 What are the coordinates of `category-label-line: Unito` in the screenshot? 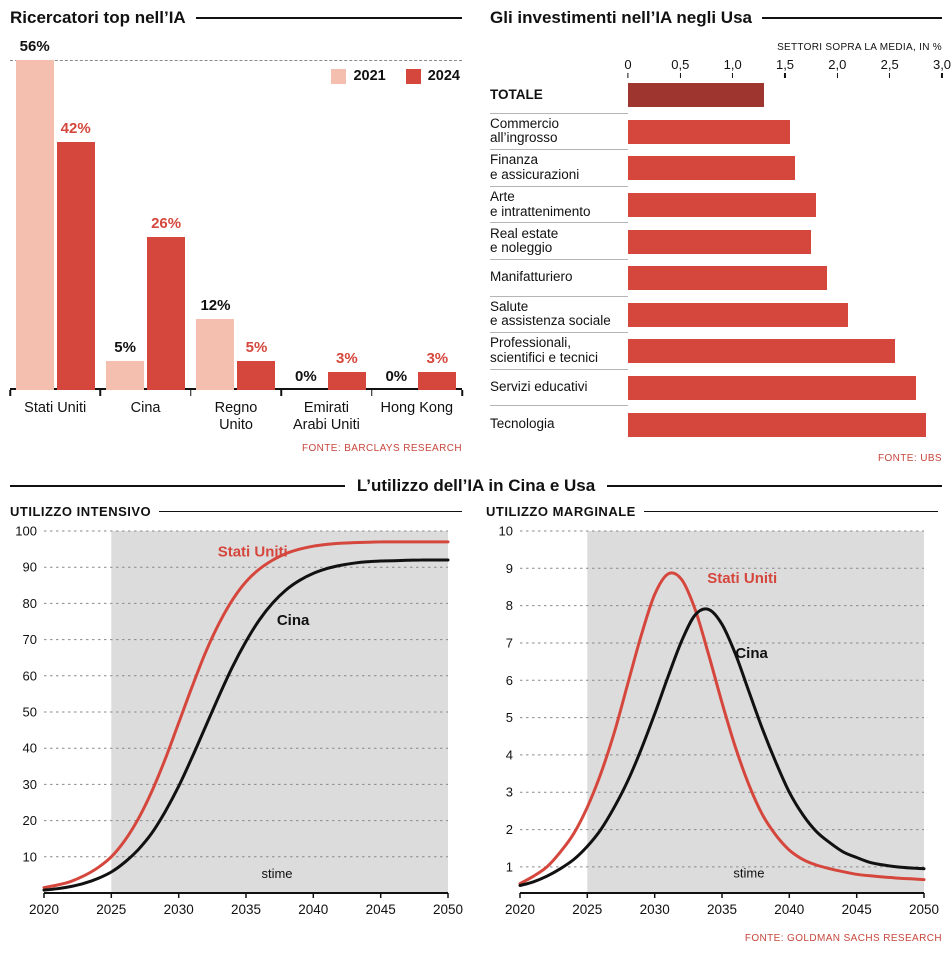 It's located at (236, 424).